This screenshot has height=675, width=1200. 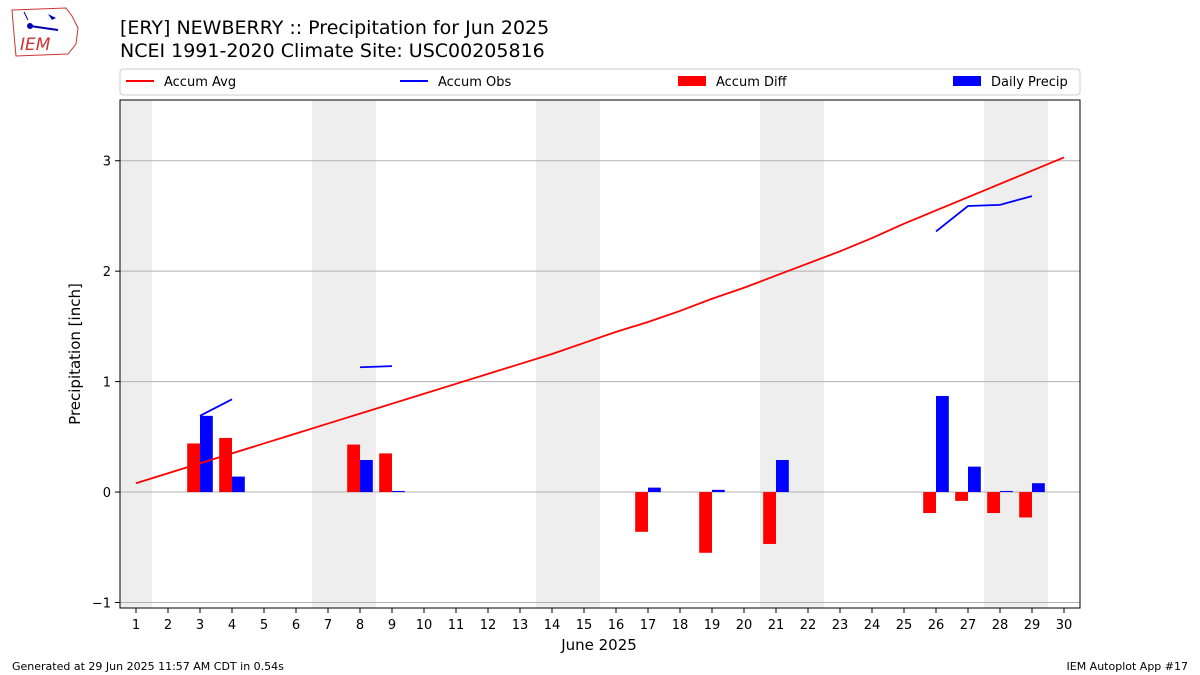 What do you see at coordinates (107, 272) in the screenshot?
I see `y-tick-label: 2` at bounding box center [107, 272].